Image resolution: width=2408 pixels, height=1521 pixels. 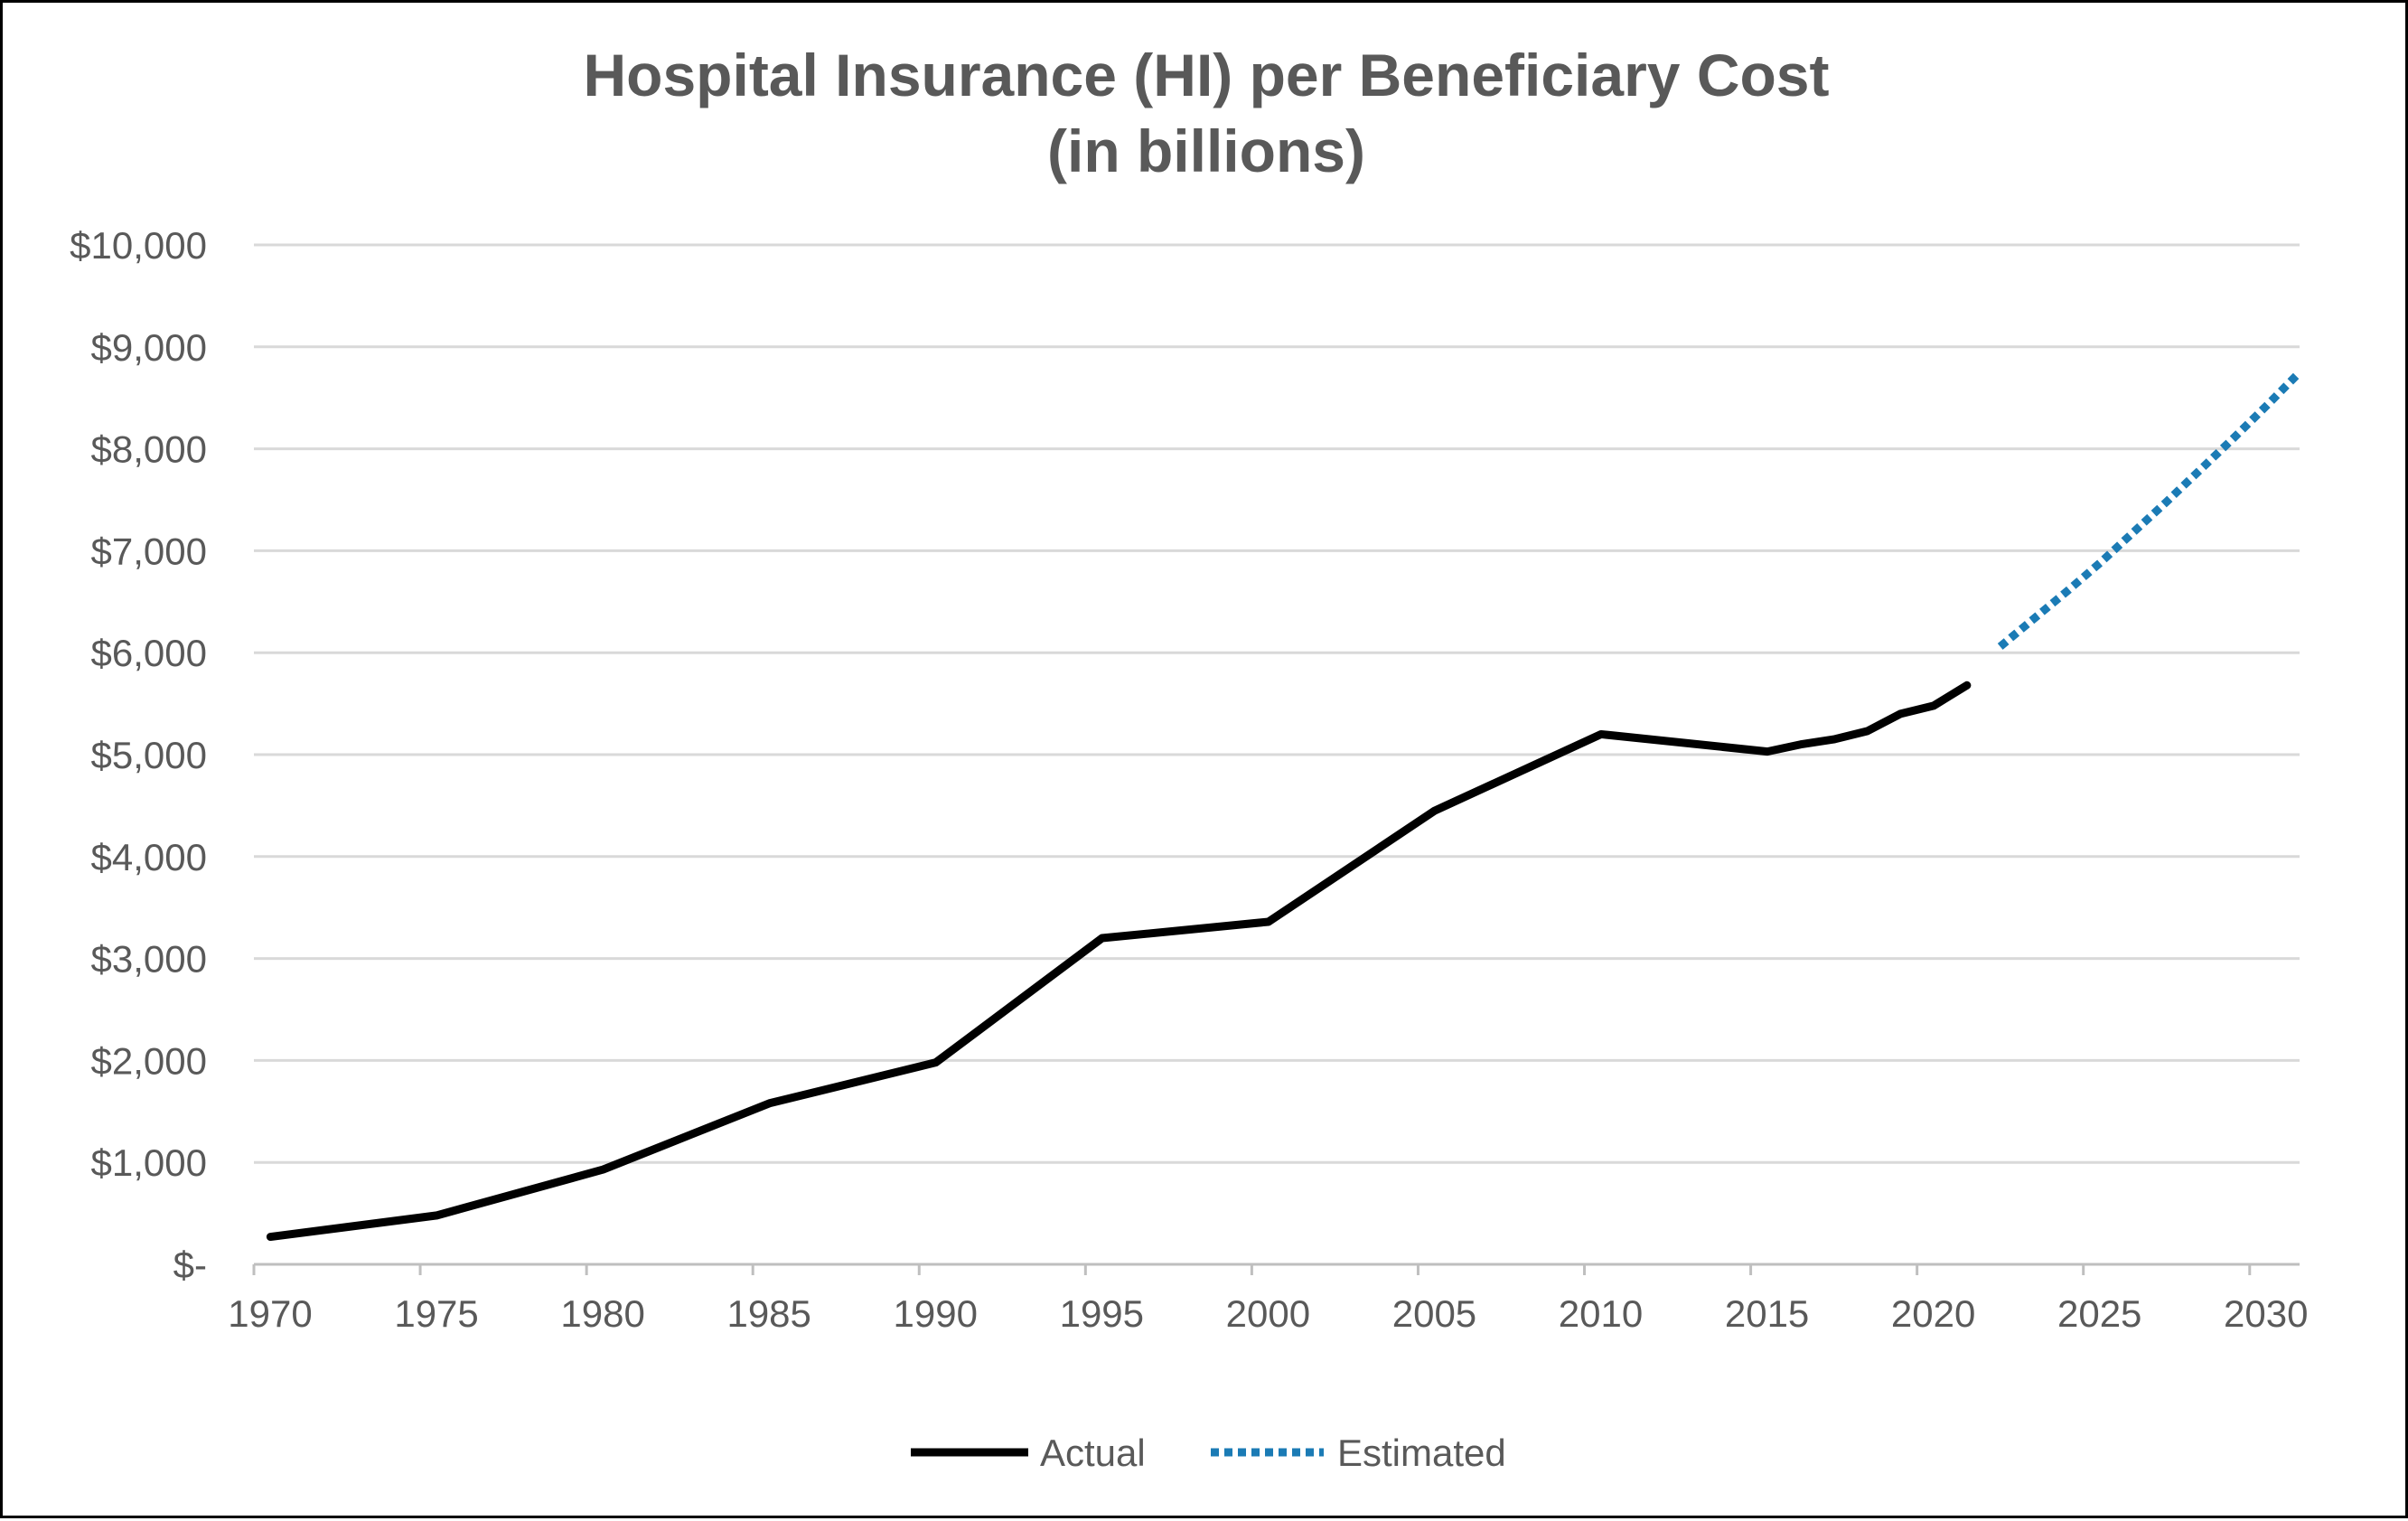 I want to click on x-tick-label: 1975, so click(x=436, y=1313).